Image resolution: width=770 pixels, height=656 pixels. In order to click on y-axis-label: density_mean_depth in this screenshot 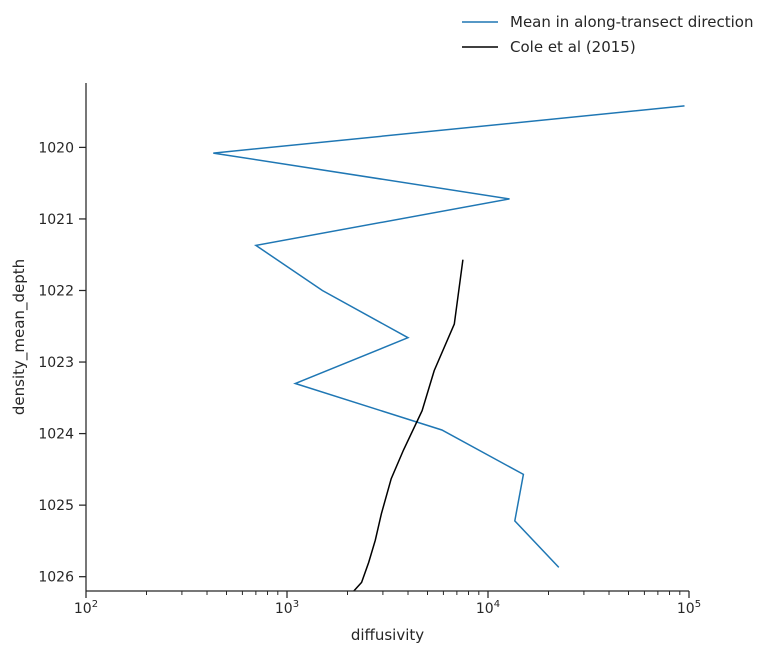, I will do `click(19, 337)`.